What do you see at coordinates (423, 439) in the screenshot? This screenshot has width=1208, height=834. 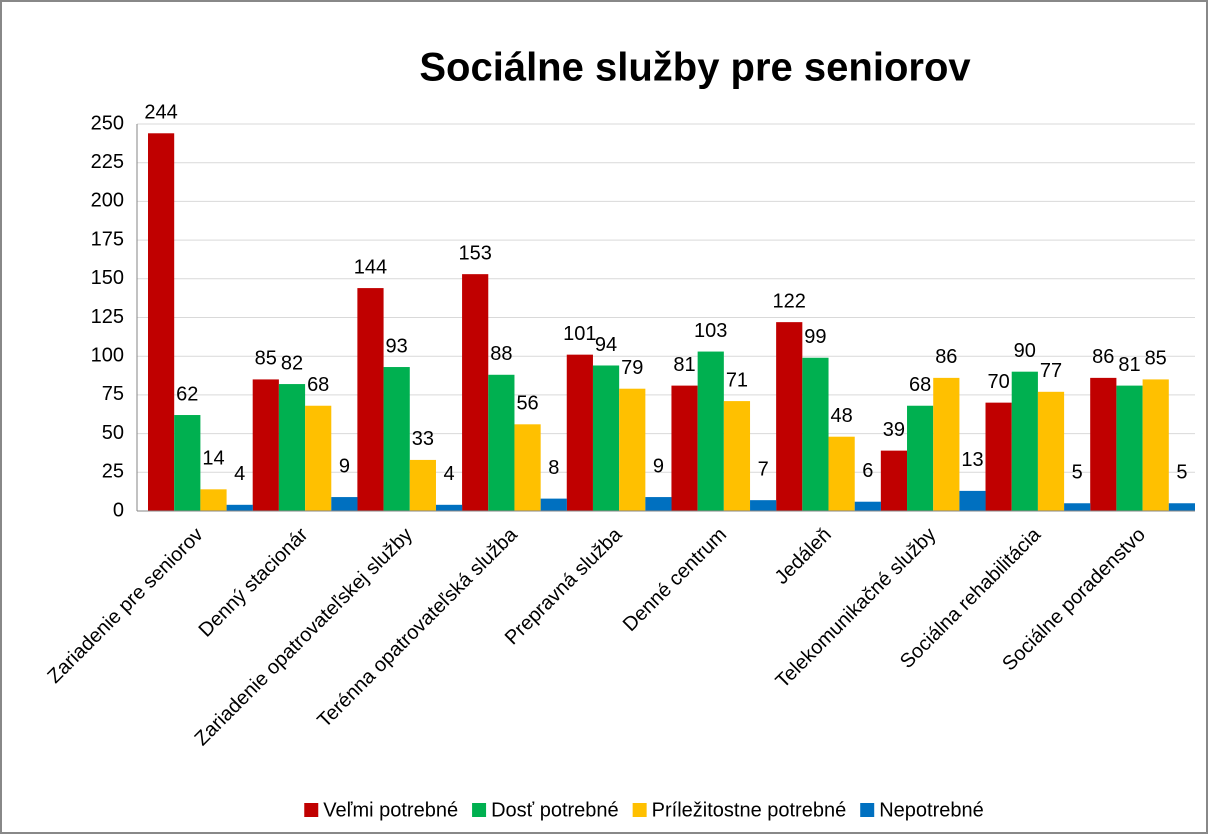 I see `data-label: 33` at bounding box center [423, 439].